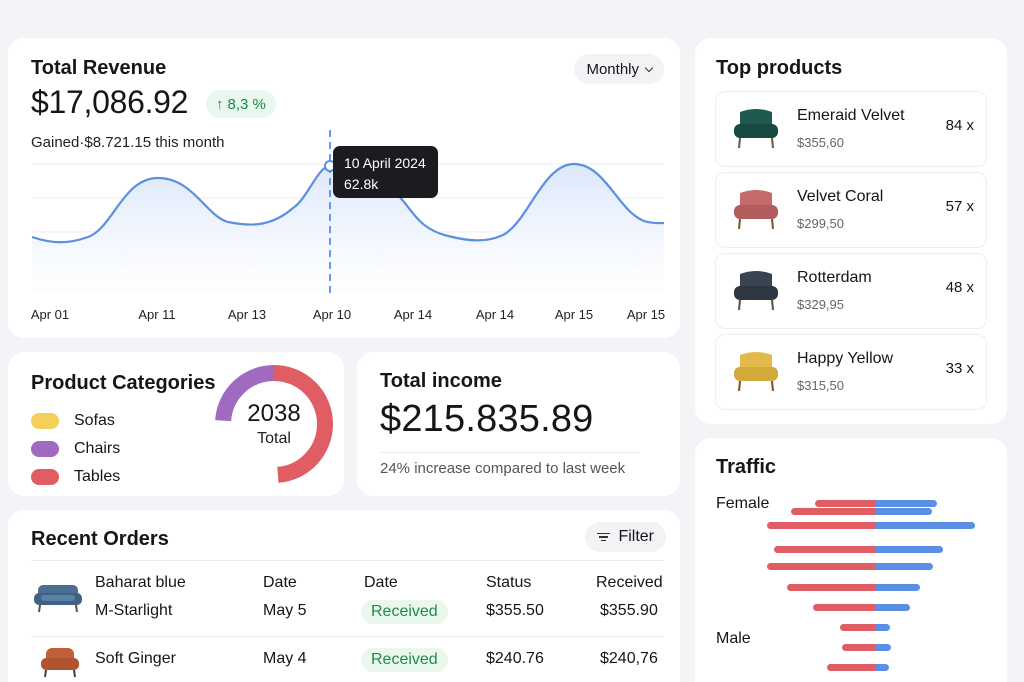 The height and width of the screenshot is (682, 1024). Describe the element at coordinates (746, 467) in the screenshot. I see `traffic-title: Traffic` at that location.